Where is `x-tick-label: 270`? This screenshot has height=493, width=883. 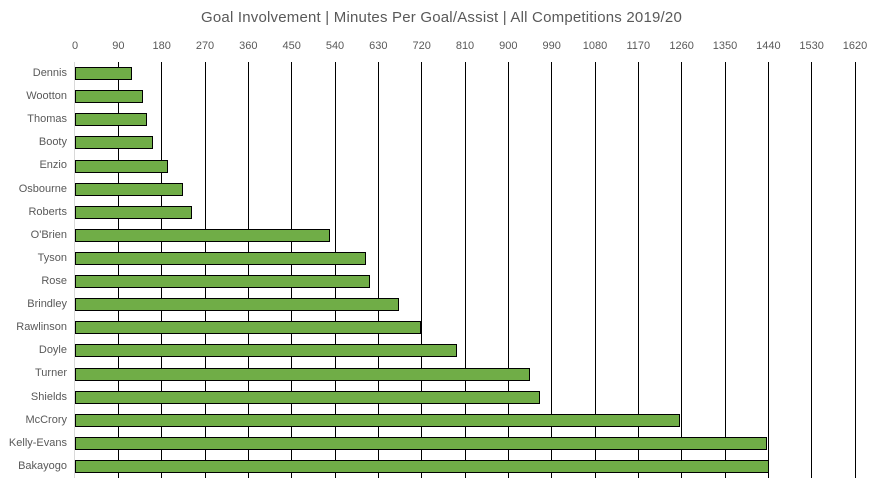
x-tick-label: 270 is located at coordinates (205, 46).